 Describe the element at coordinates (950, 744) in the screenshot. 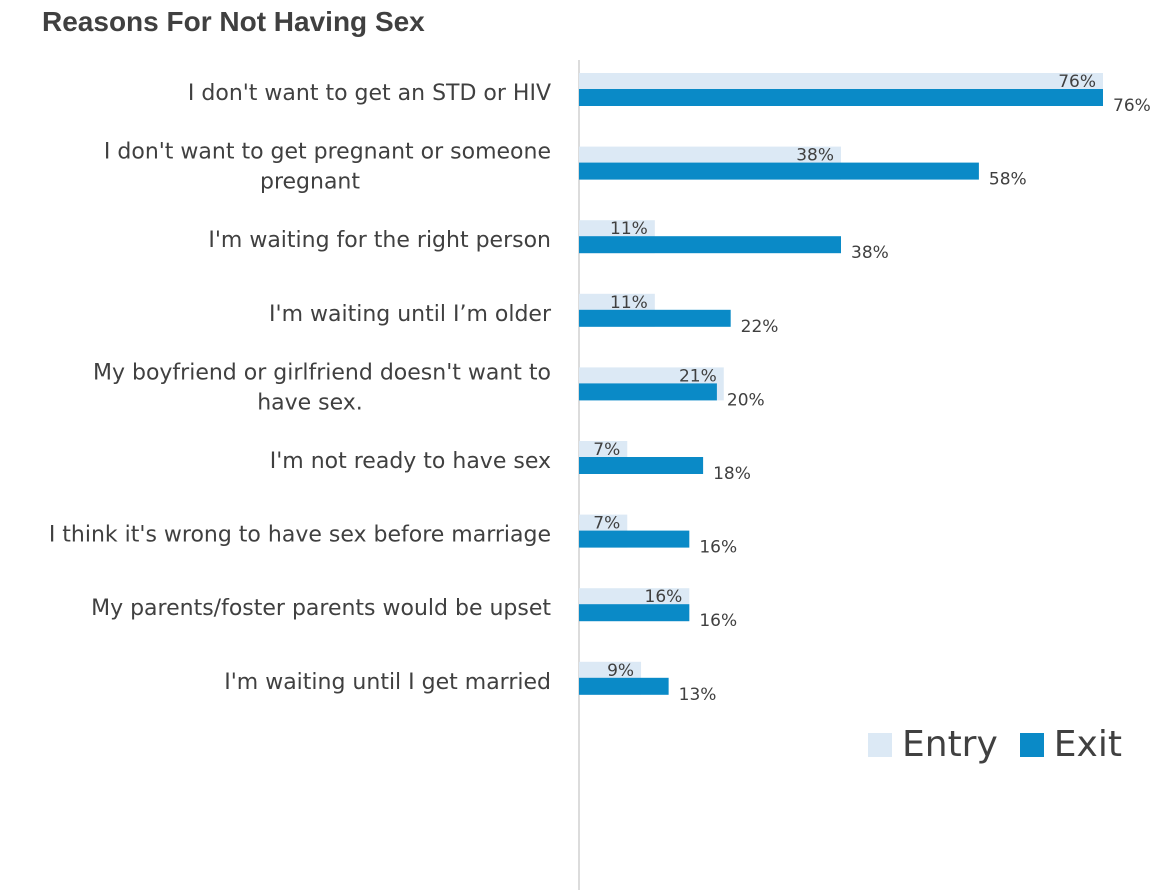

I see `legend-label-entry: Entry` at that location.